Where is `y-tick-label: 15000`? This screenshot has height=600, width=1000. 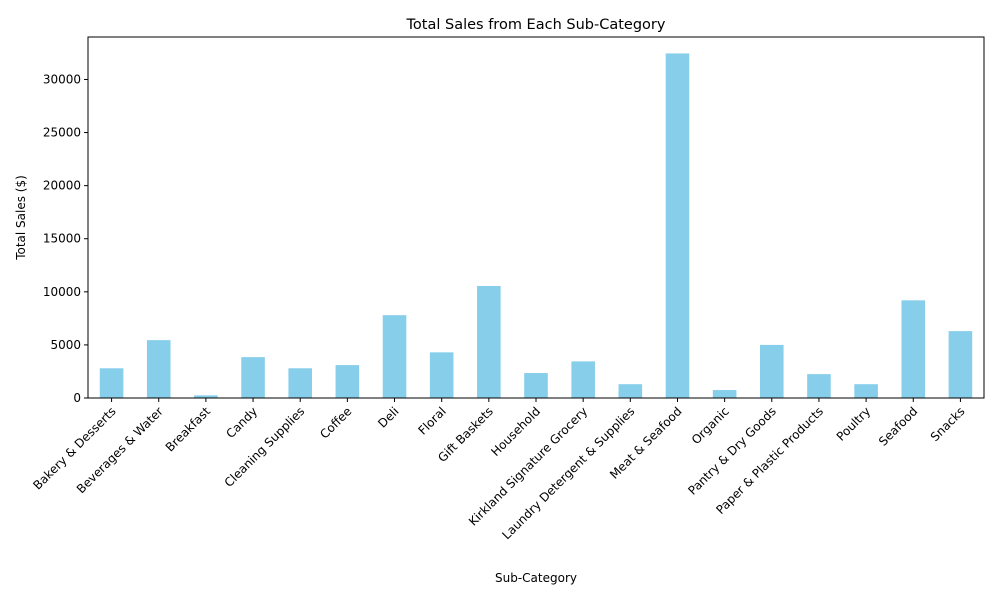 y-tick-label: 15000 is located at coordinates (62, 239).